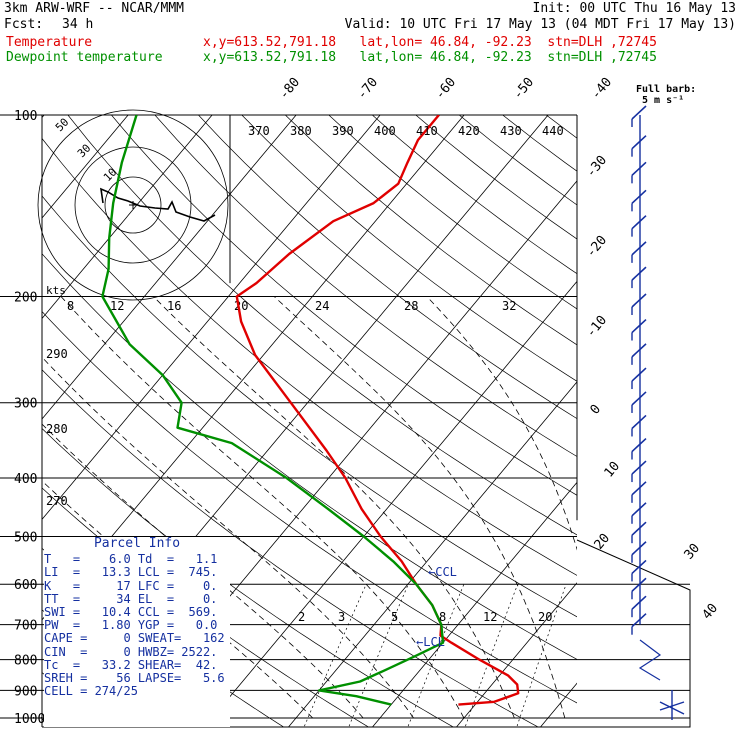 This screenshot has width=740, height=740. What do you see at coordinates (131, 559) in the screenshot?
I see `parcel-row-t: T = 6.0 Td = 1.1` at bounding box center [131, 559].